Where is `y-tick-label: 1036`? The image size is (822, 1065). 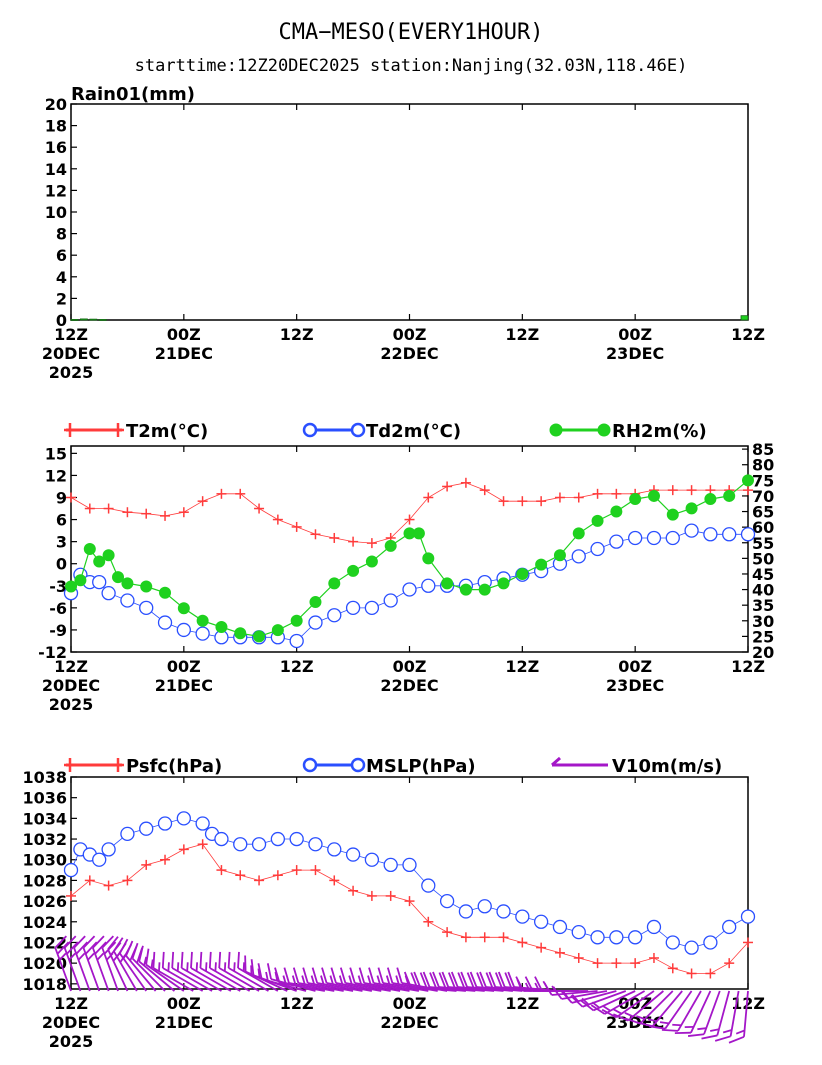
y-tick-label: 1036 is located at coordinates (44, 798).